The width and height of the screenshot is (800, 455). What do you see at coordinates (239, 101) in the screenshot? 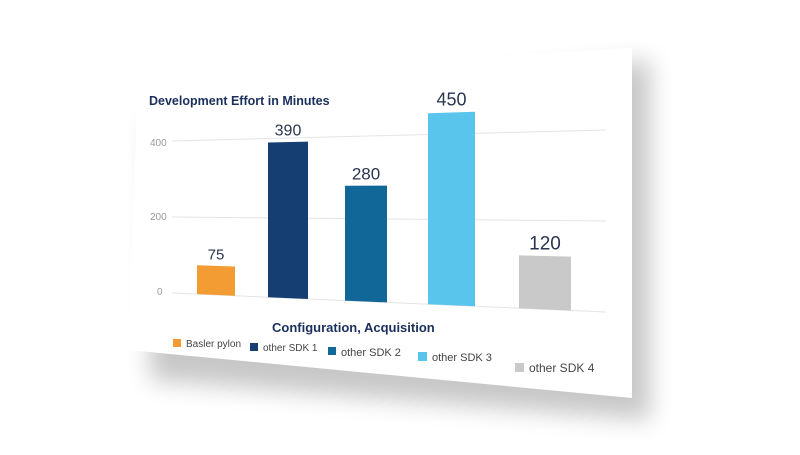
I see `chart-title: Development Effort in Minutes` at bounding box center [239, 101].